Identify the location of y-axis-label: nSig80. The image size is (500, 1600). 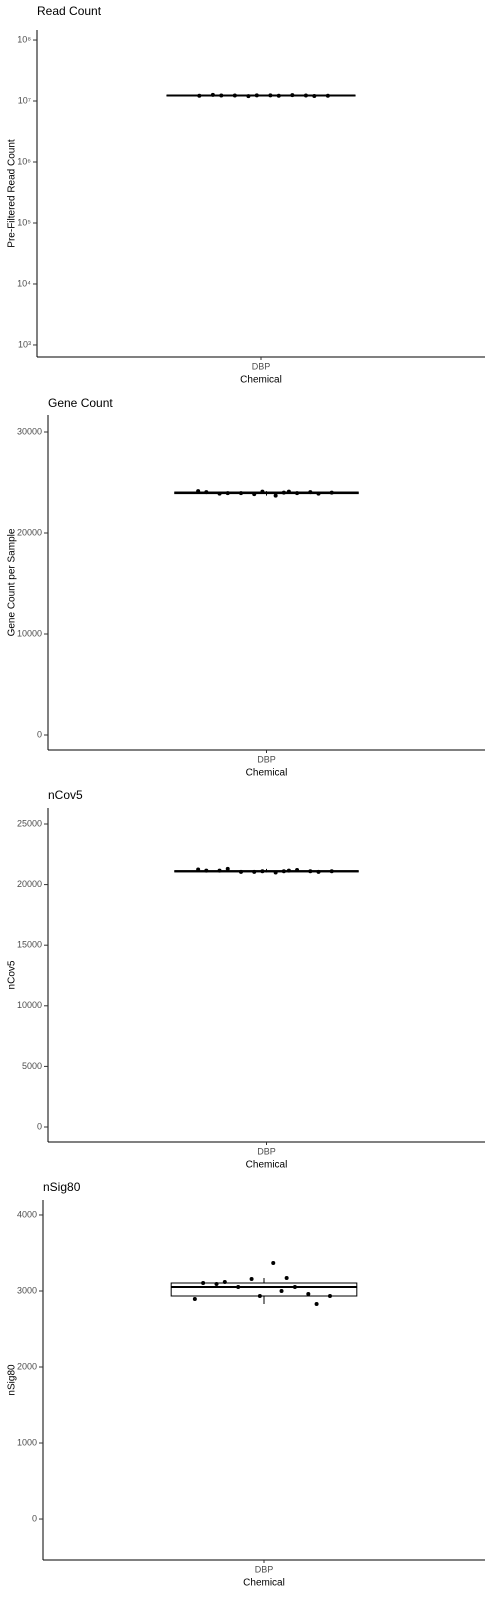
(12, 1380).